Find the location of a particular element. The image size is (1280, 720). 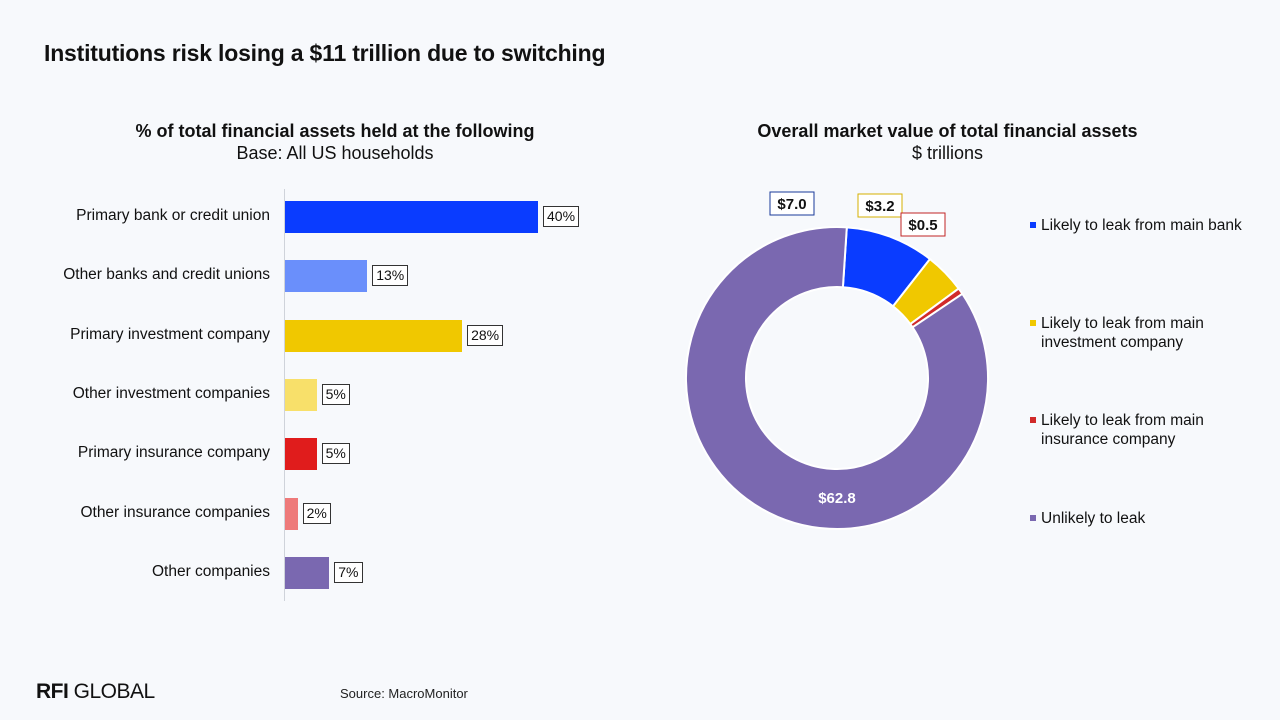

donut-value-label: $0.5 is located at coordinates (922, 225).